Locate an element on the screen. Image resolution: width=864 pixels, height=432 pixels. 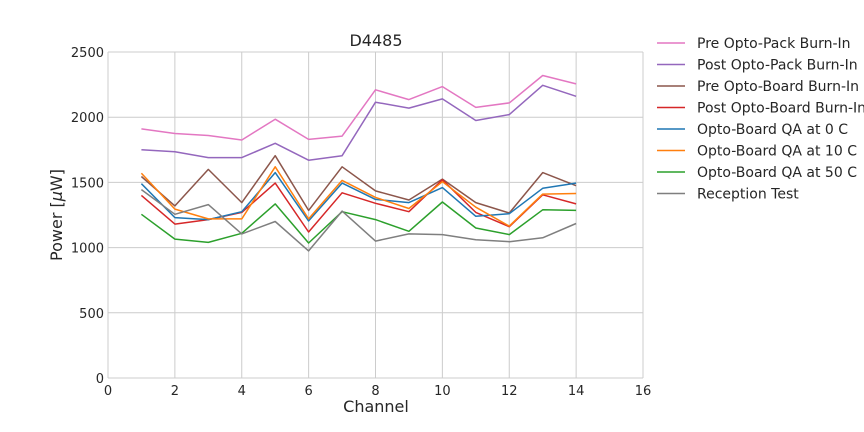
y-tick-label: 500 is located at coordinates (91, 314).